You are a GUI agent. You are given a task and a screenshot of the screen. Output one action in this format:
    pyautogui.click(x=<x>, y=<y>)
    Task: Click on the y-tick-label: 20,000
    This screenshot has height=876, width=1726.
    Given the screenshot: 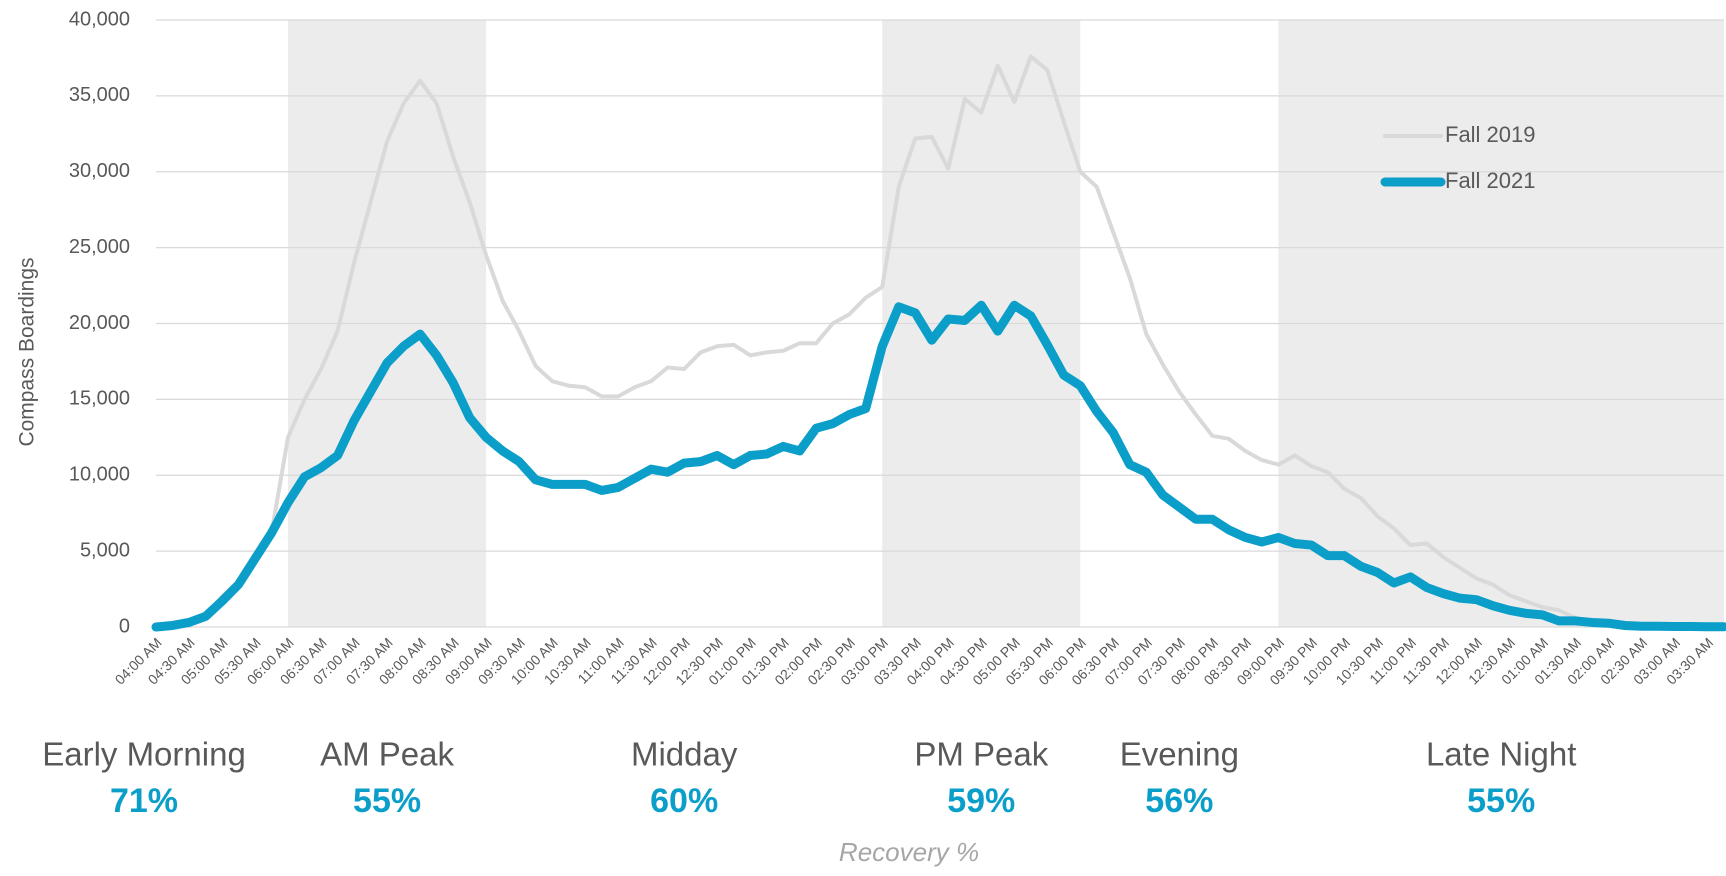 What is the action you would take?
    pyautogui.click(x=99, y=323)
    